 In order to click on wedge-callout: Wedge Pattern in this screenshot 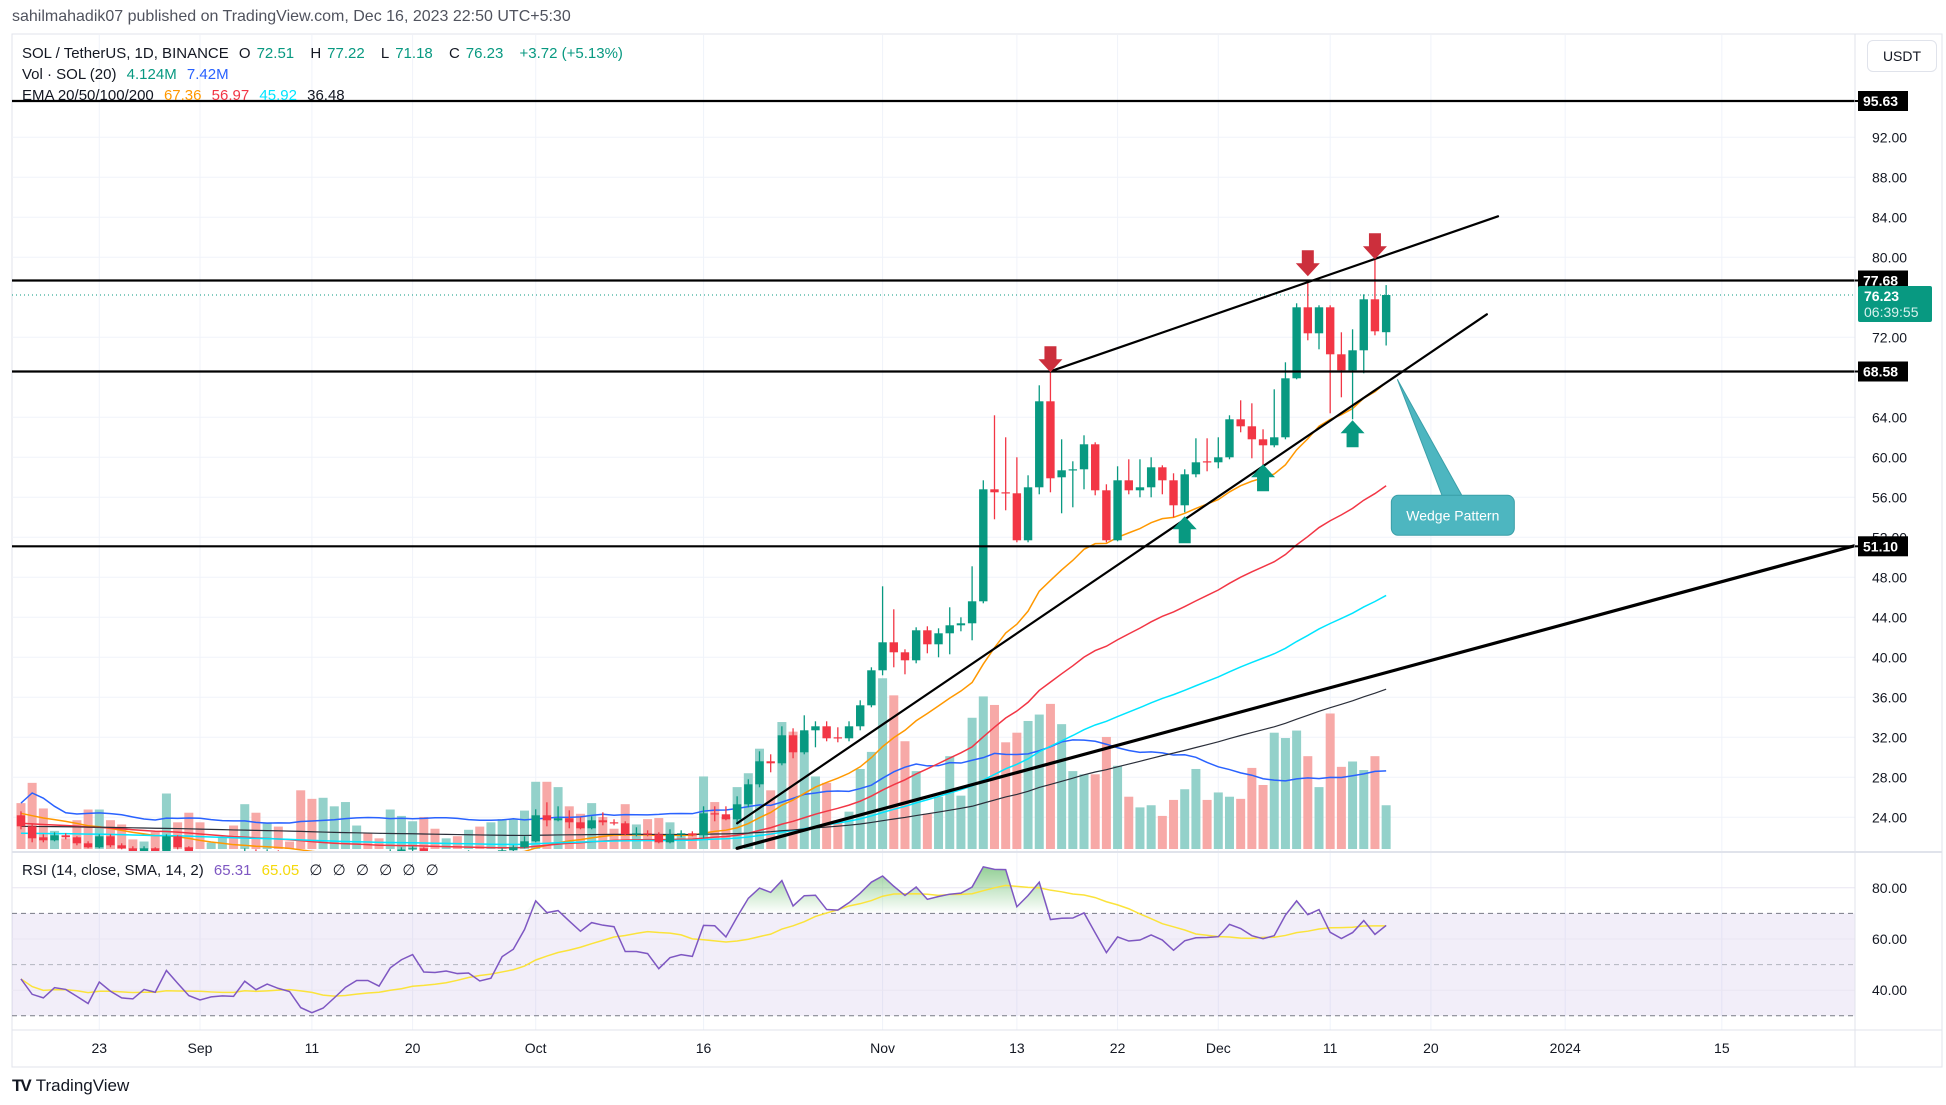, I will do `click(1452, 457)`.